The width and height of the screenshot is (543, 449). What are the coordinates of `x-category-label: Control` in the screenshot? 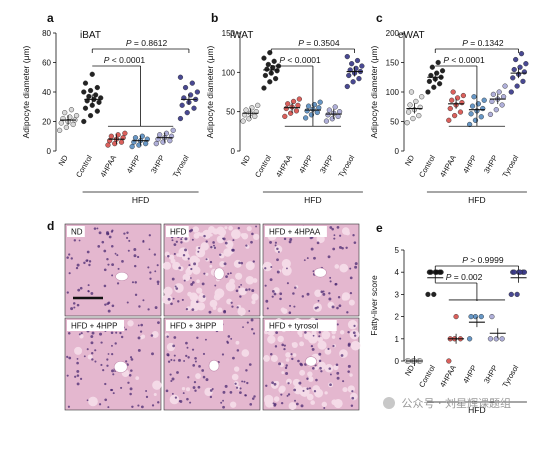 It's located at (427, 166).